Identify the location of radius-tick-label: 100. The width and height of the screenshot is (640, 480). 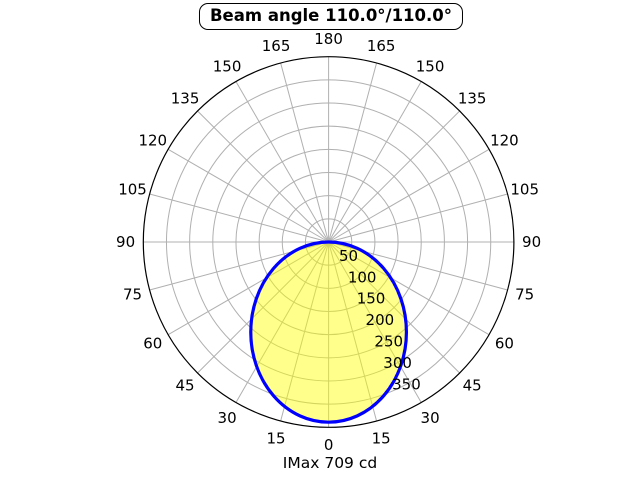
(362, 277).